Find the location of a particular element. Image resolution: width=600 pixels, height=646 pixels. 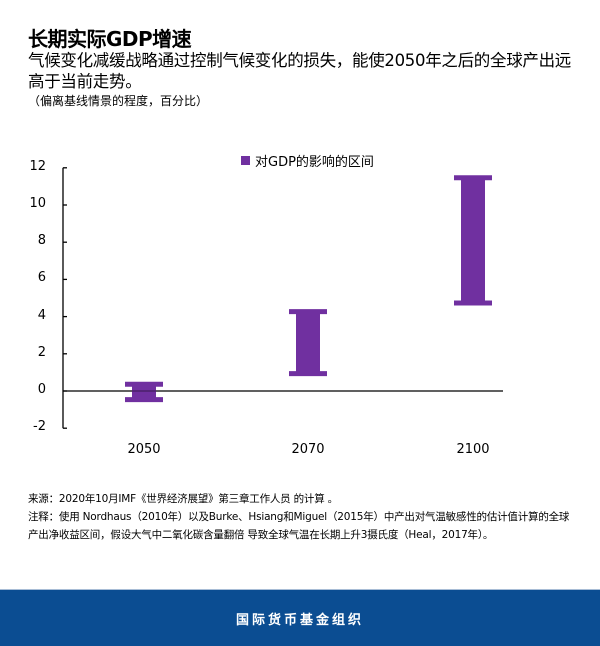

footer-bar: 国际货币基金组织 is located at coordinates (300, 617).